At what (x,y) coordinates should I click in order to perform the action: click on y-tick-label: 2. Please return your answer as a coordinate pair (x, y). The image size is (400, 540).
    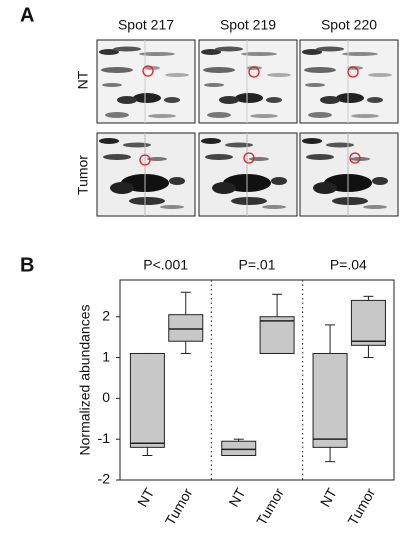
    Looking at the image, I should click on (106, 315).